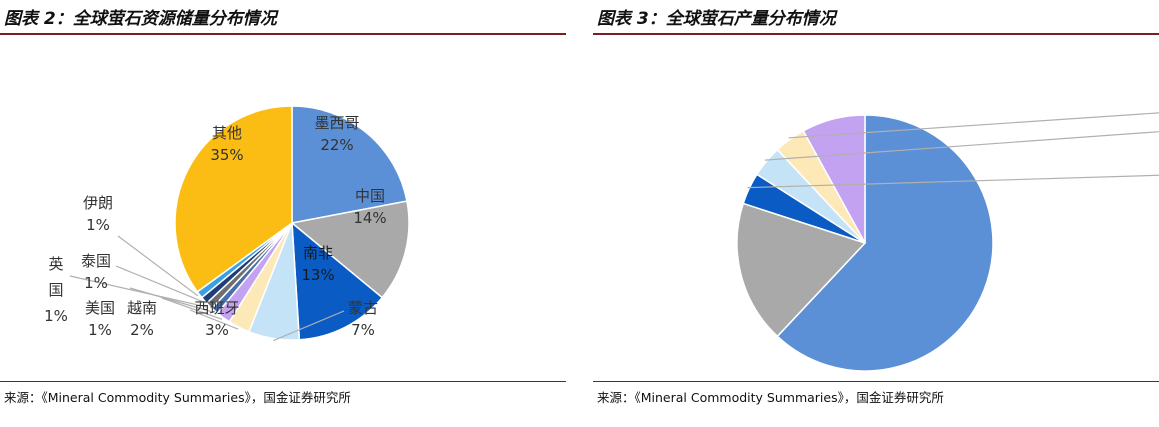  I want to click on slice-name-label-2: 南非, so click(318, 253).